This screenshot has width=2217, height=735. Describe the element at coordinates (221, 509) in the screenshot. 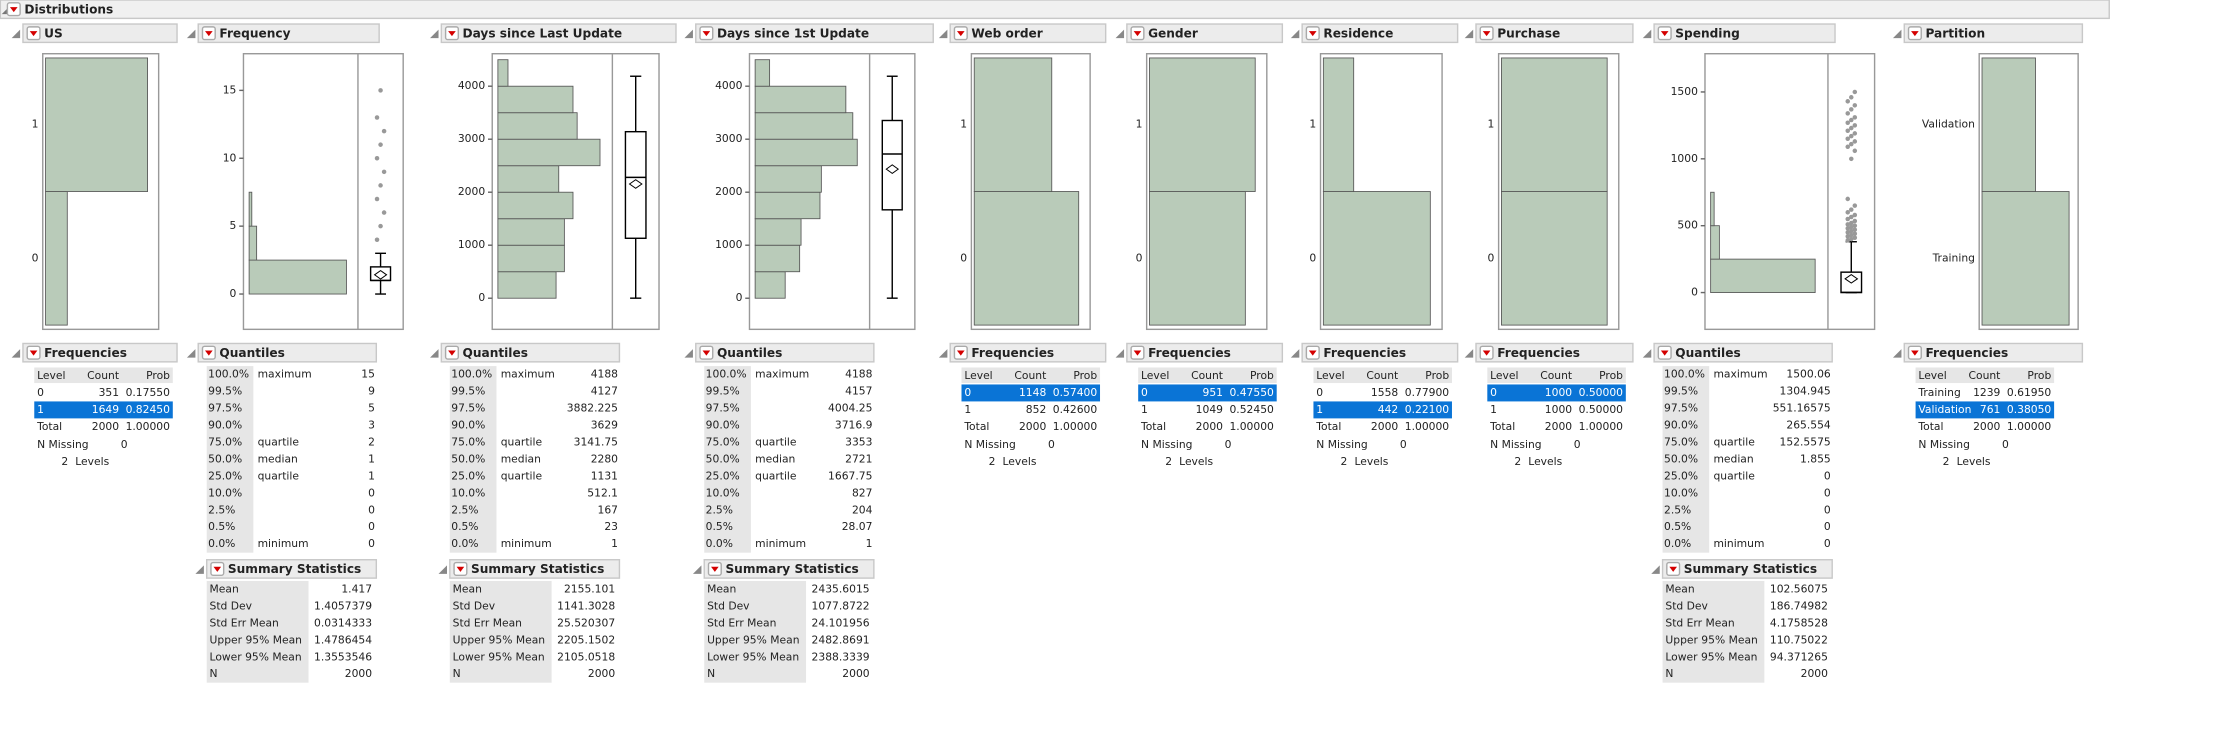

I see `quantile-percent: 2.5%` at that location.